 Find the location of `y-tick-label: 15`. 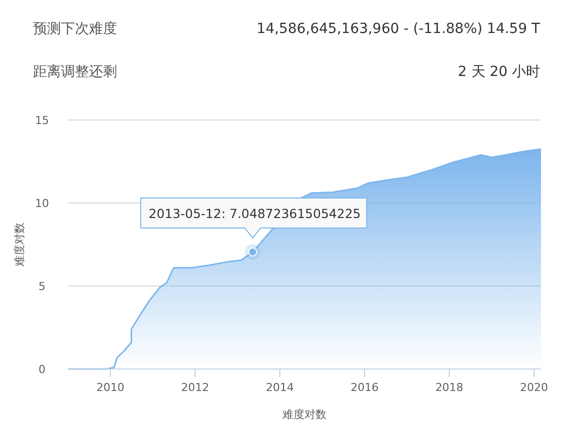

y-tick-label: 15 is located at coordinates (42, 120).